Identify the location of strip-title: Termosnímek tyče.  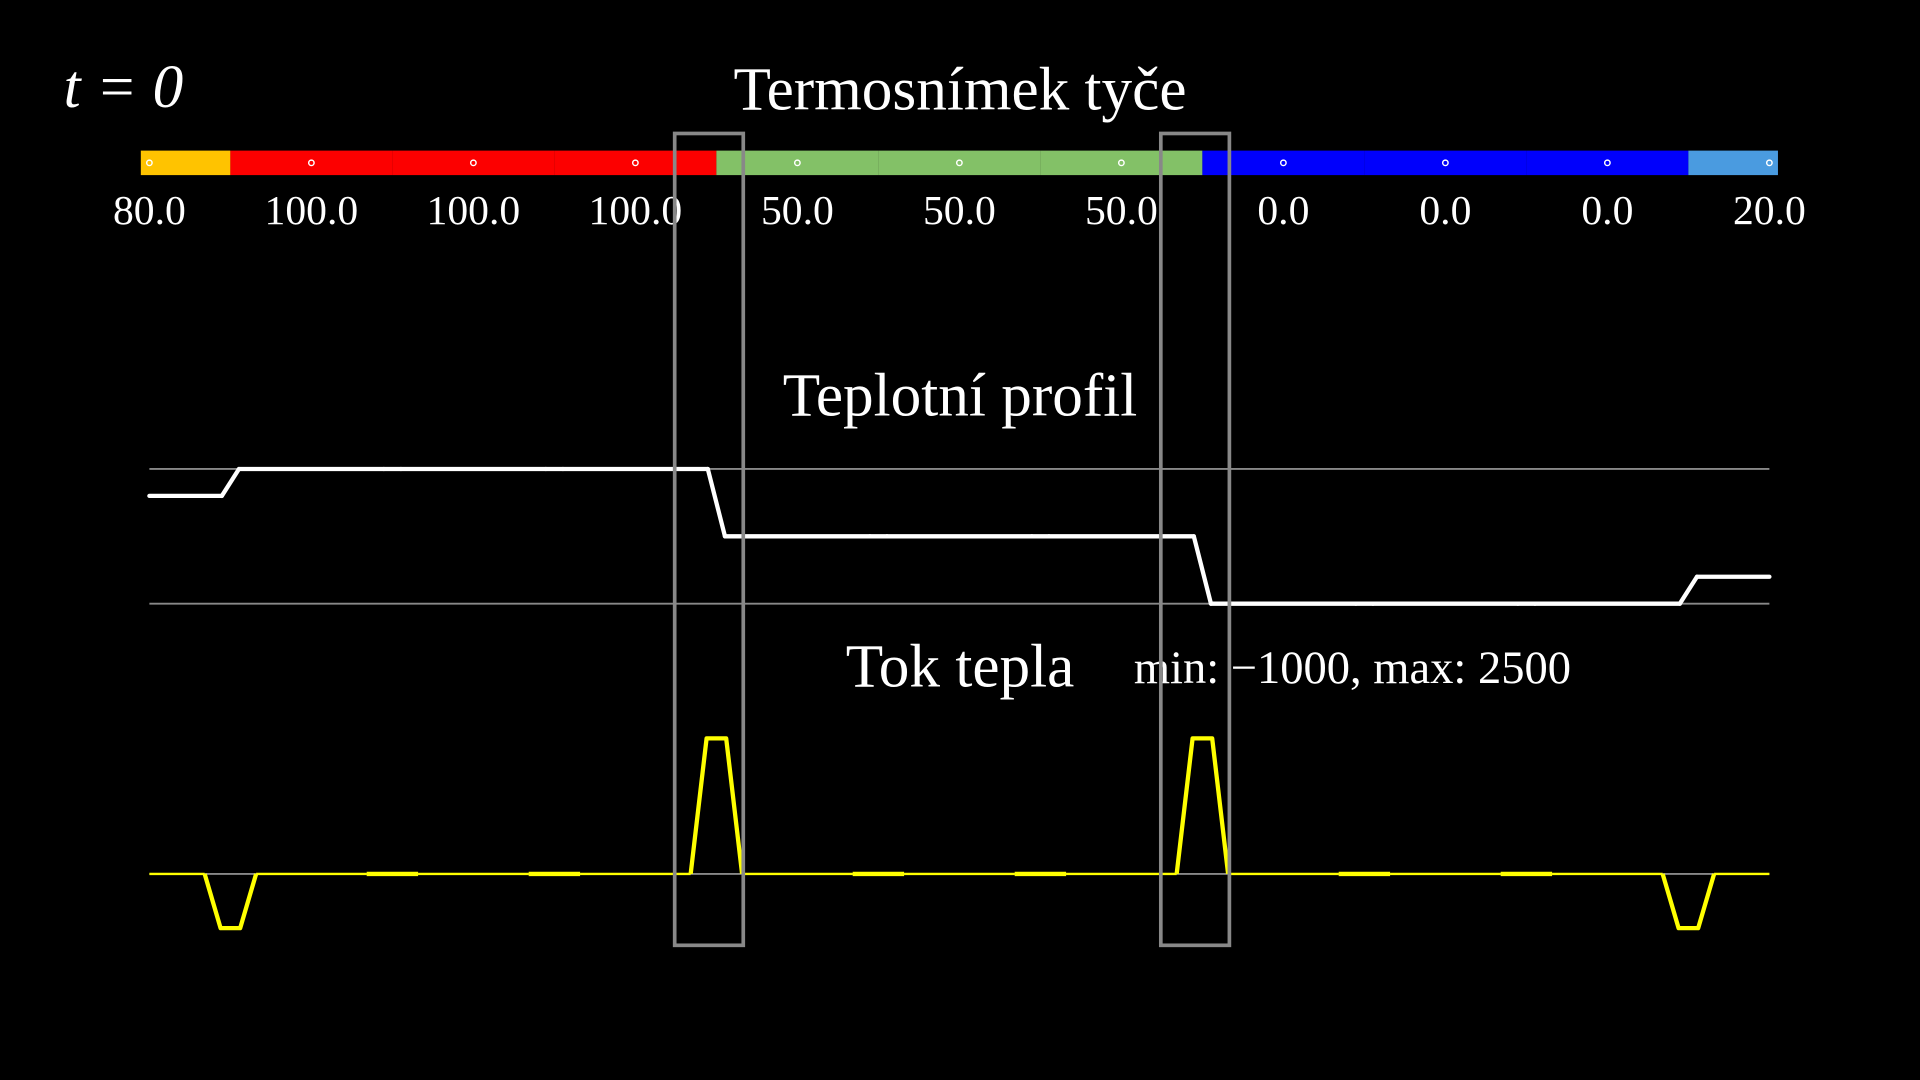
(959, 90).